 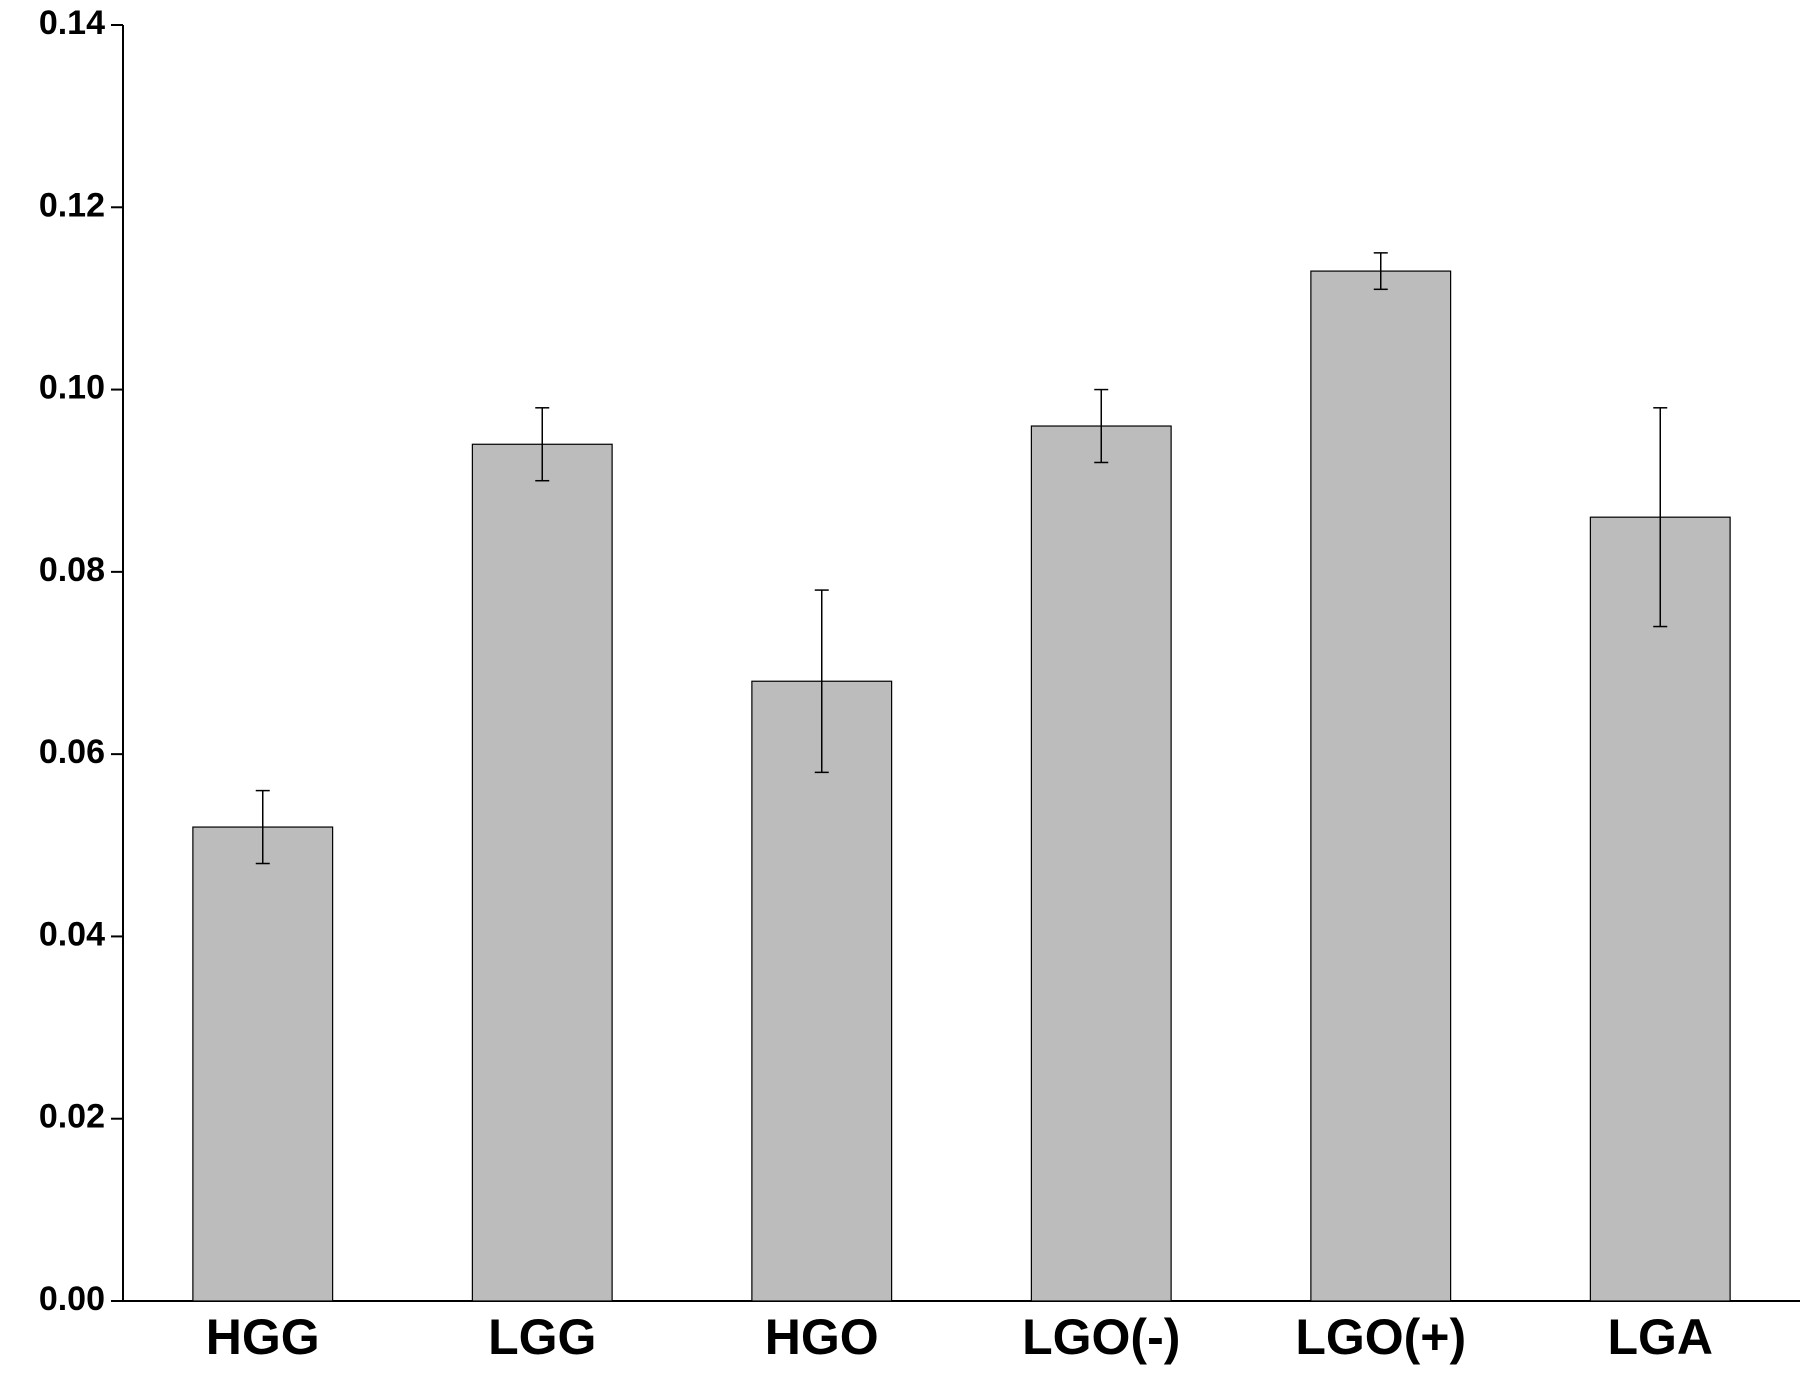 I want to click on x-tick-label: LGO(+), so click(x=1380, y=1337).